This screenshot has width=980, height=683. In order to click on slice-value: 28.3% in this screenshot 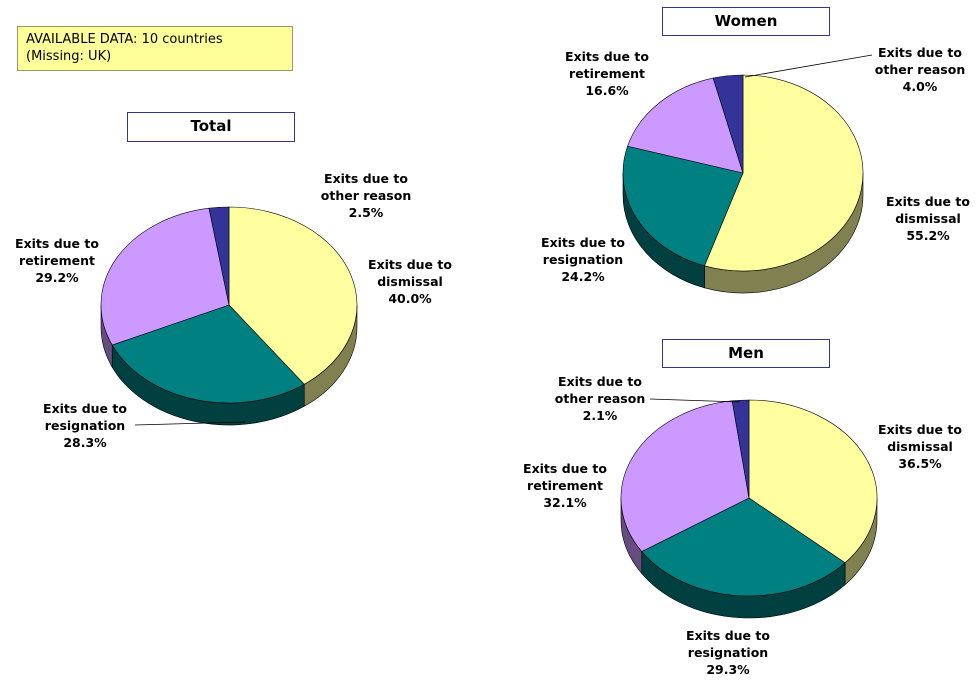, I will do `click(85, 442)`.